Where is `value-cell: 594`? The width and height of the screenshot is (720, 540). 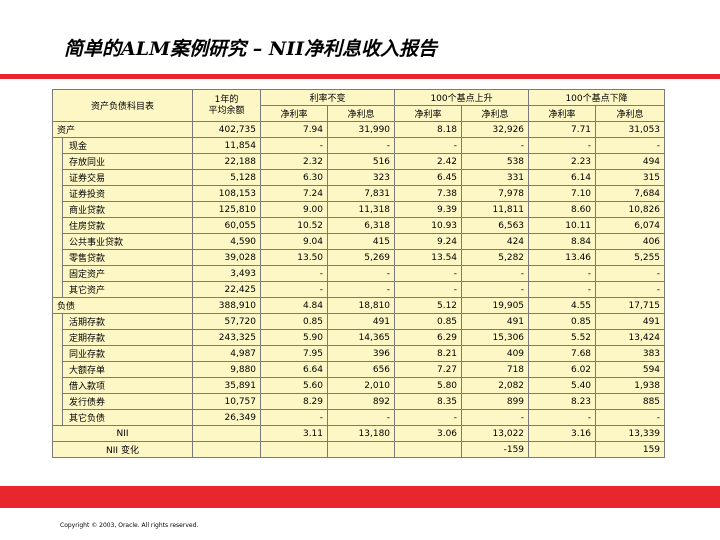 value-cell: 594 is located at coordinates (630, 369).